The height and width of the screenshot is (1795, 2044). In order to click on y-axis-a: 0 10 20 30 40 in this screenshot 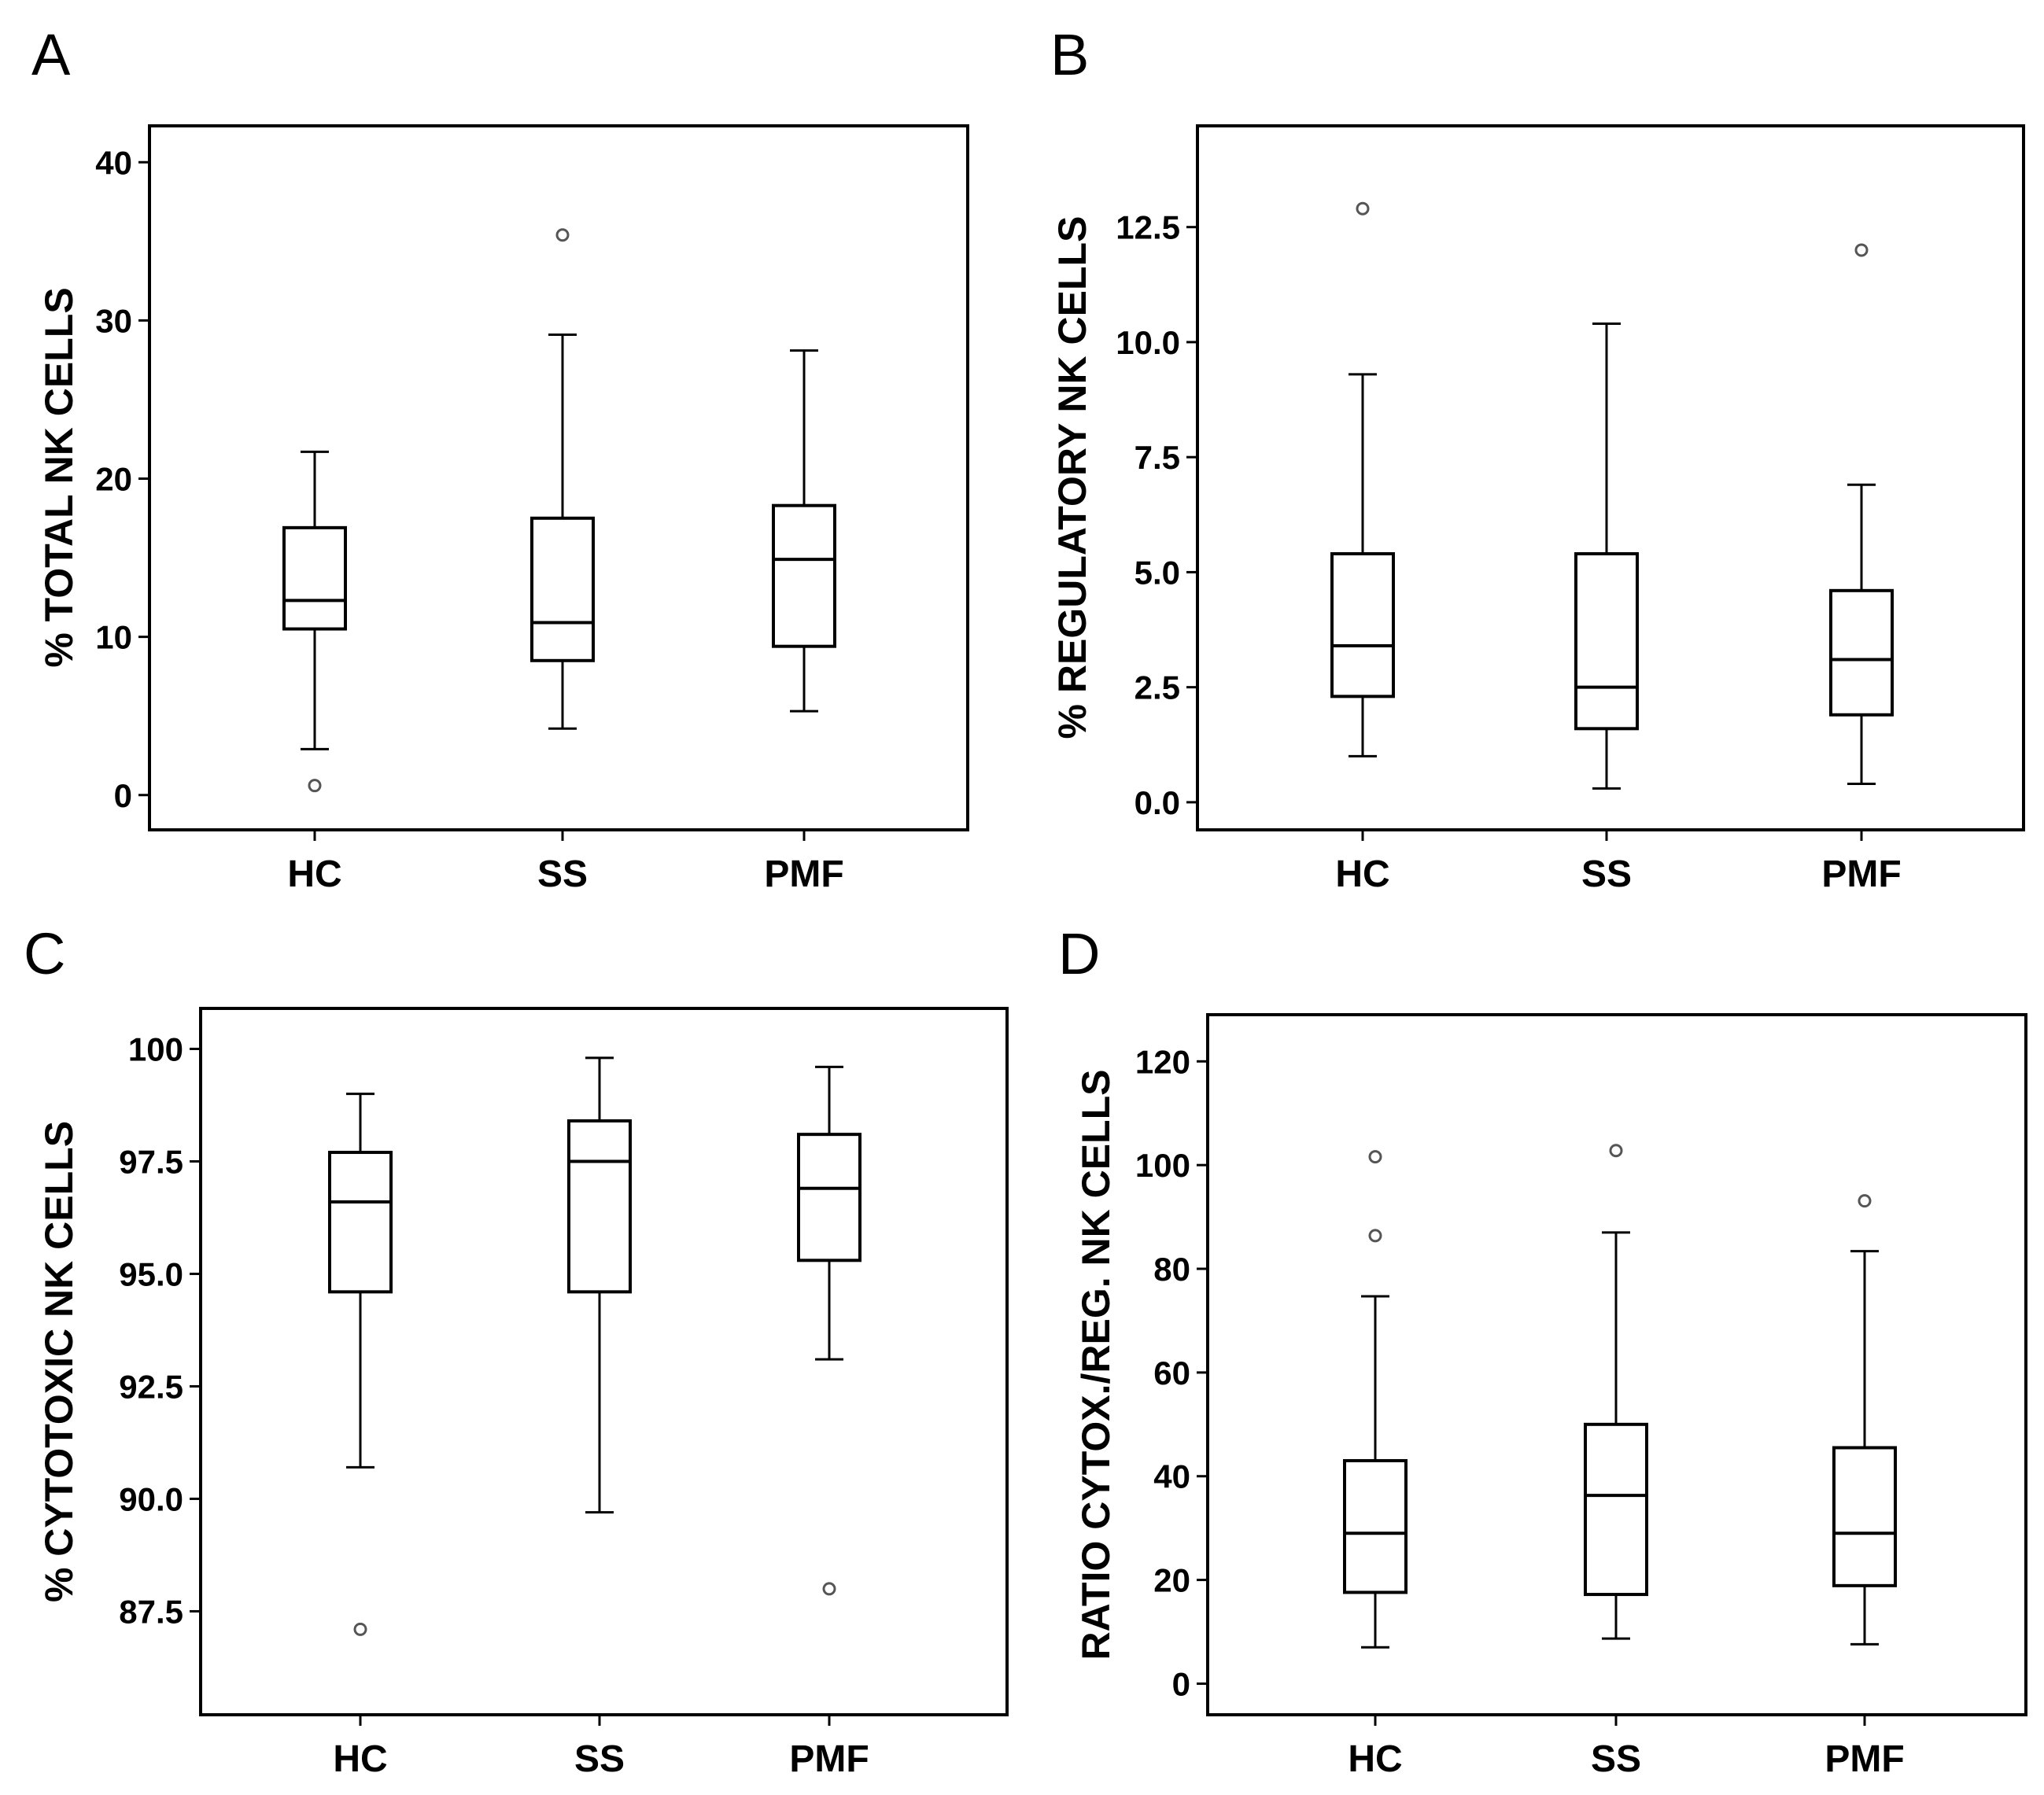, I will do `click(122, 479)`.